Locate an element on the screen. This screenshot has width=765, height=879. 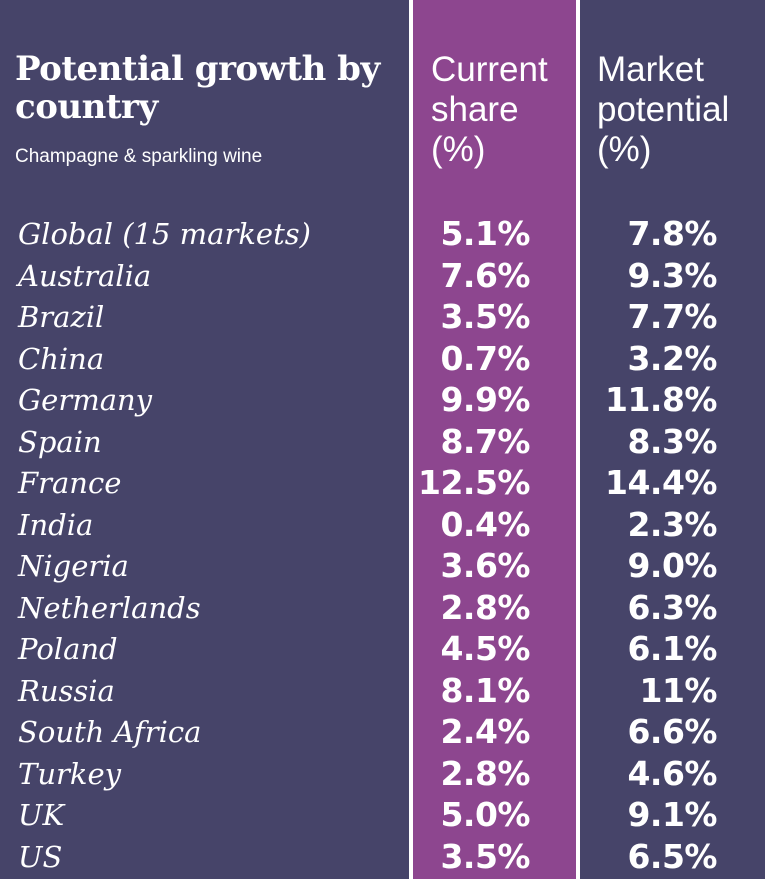
market-potential-value: 6.5% is located at coordinates (672, 856).